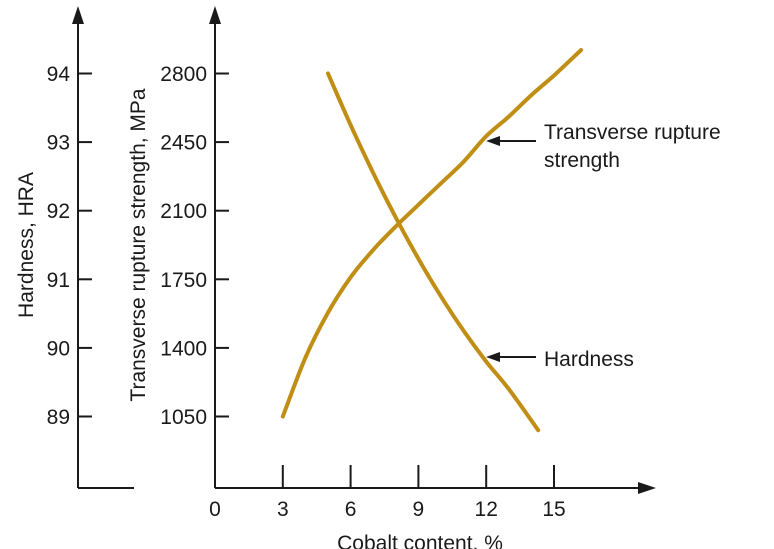 Image resolution: width=774 pixels, height=549 pixels. Describe the element at coordinates (183, 280) in the screenshot. I see `trs-tick-label: 1750` at that location.